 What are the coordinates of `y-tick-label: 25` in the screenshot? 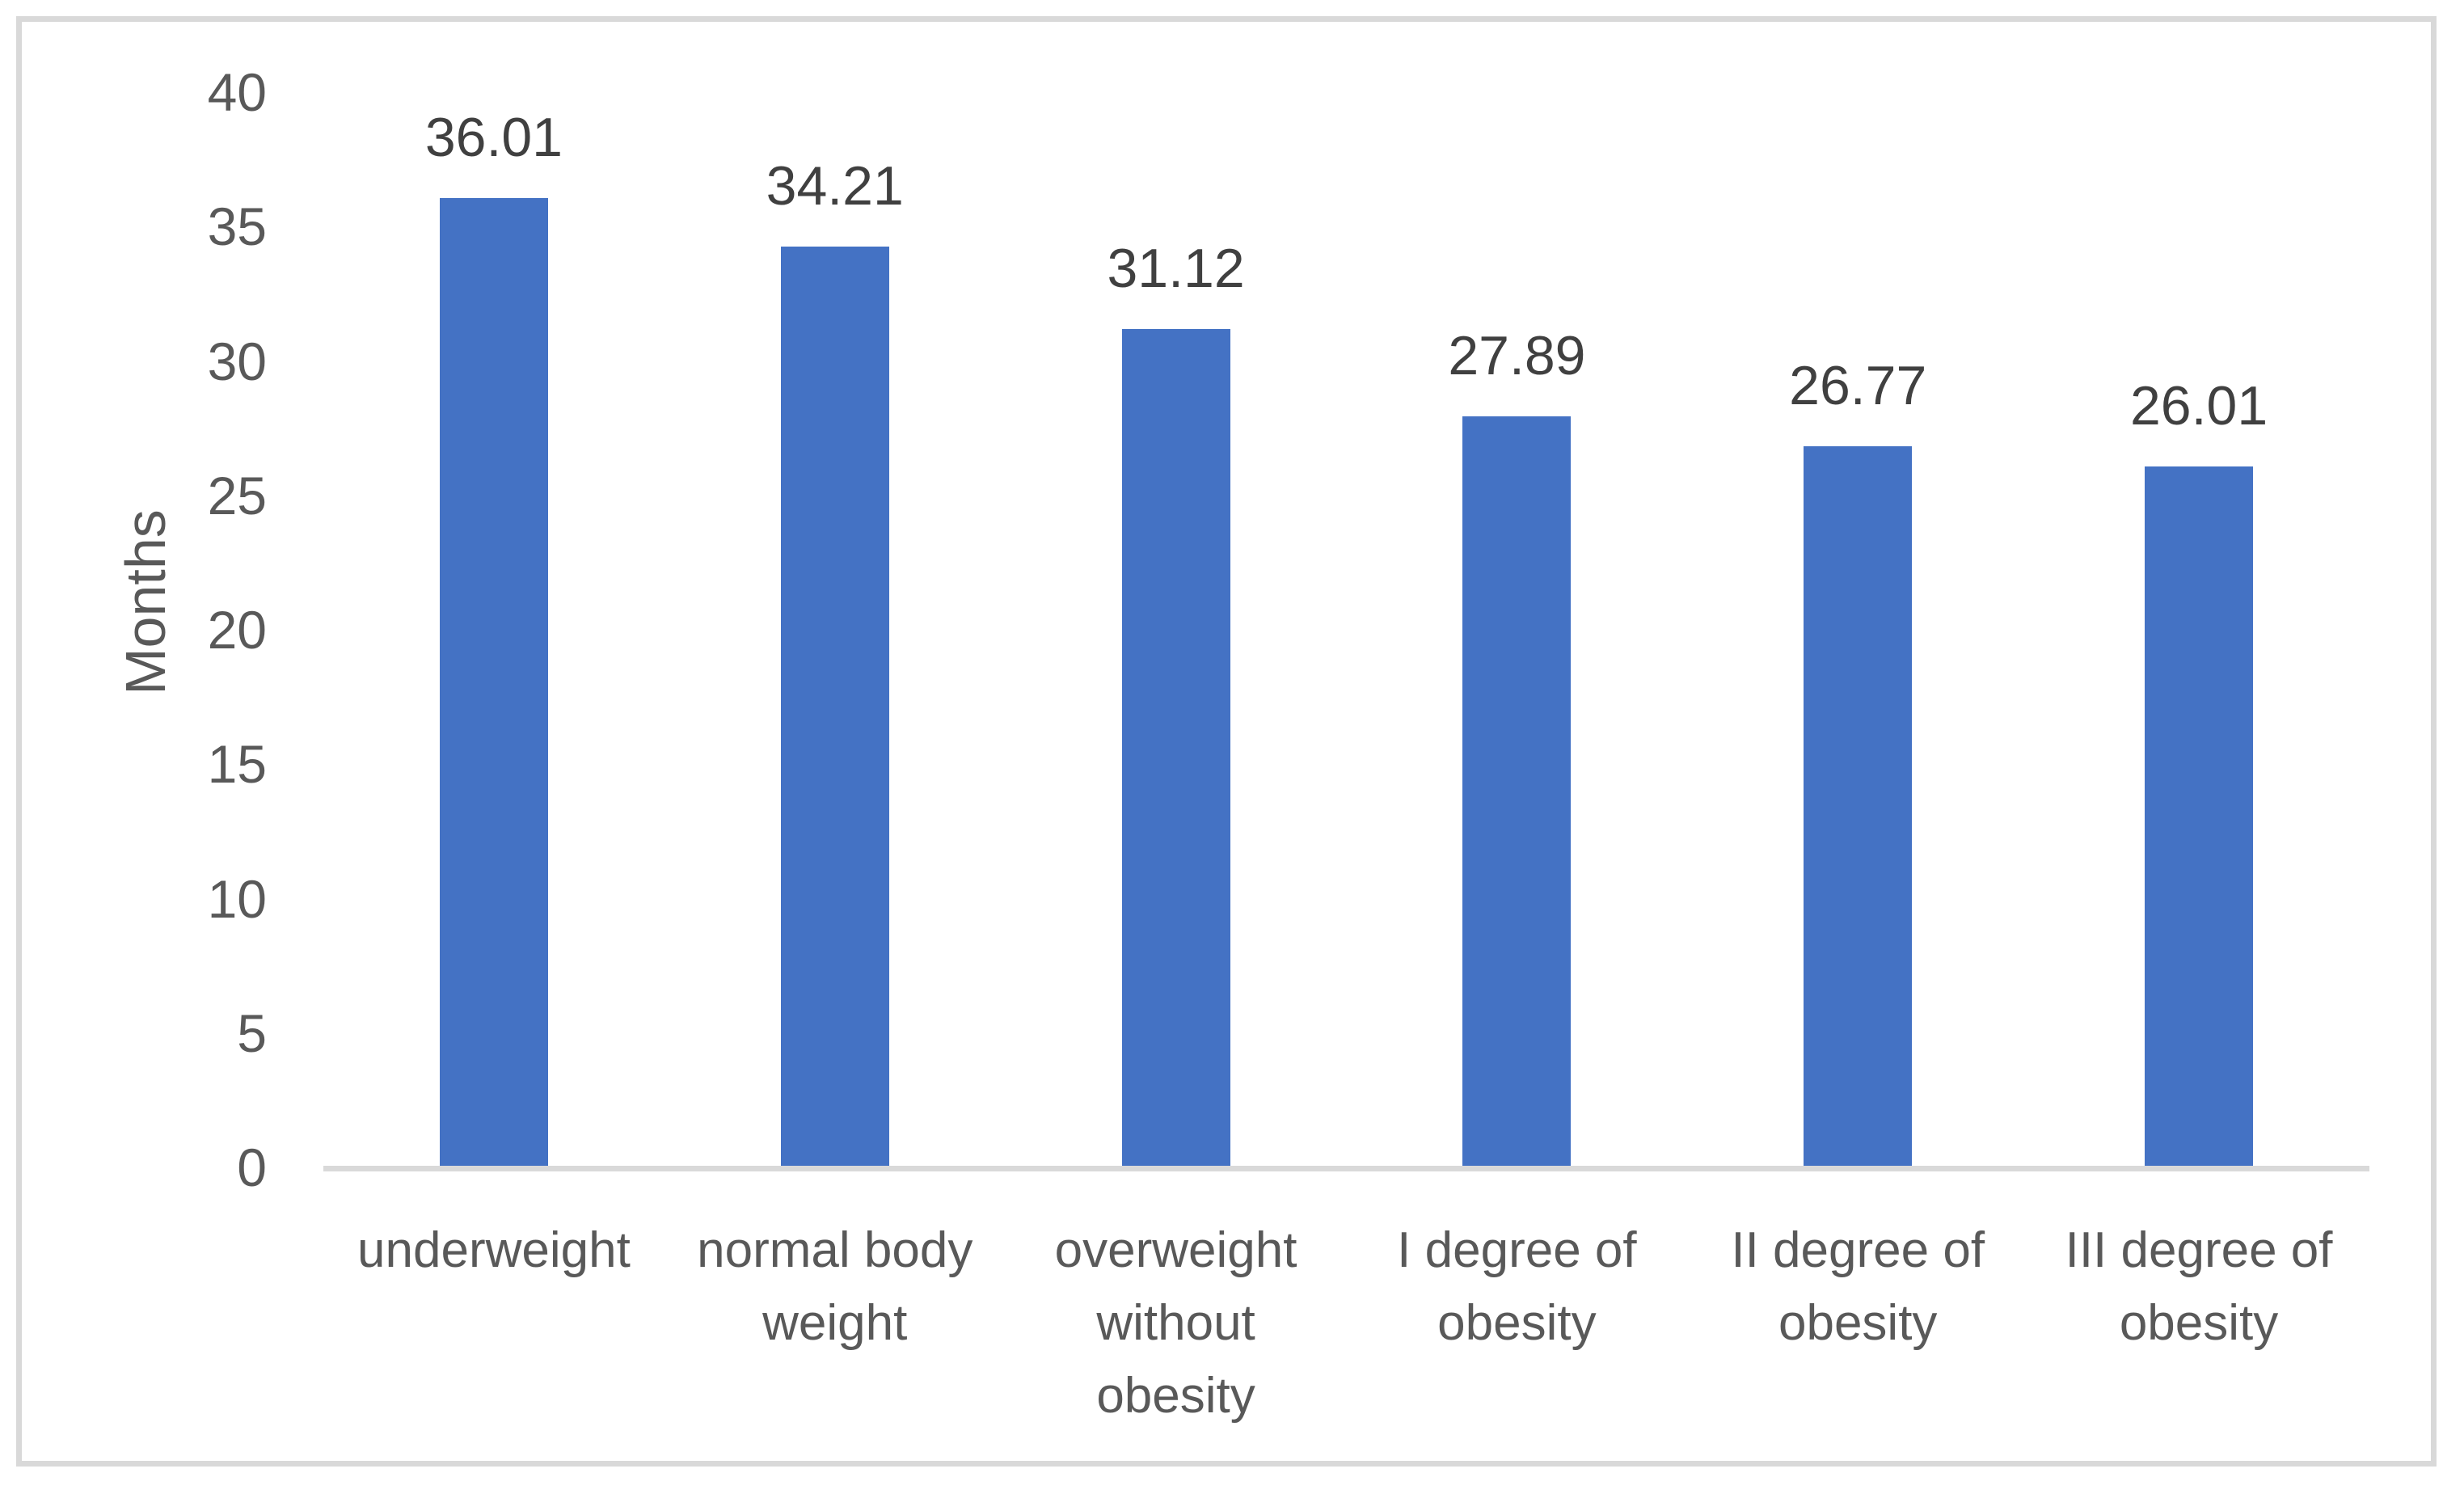 It's located at (237, 495).